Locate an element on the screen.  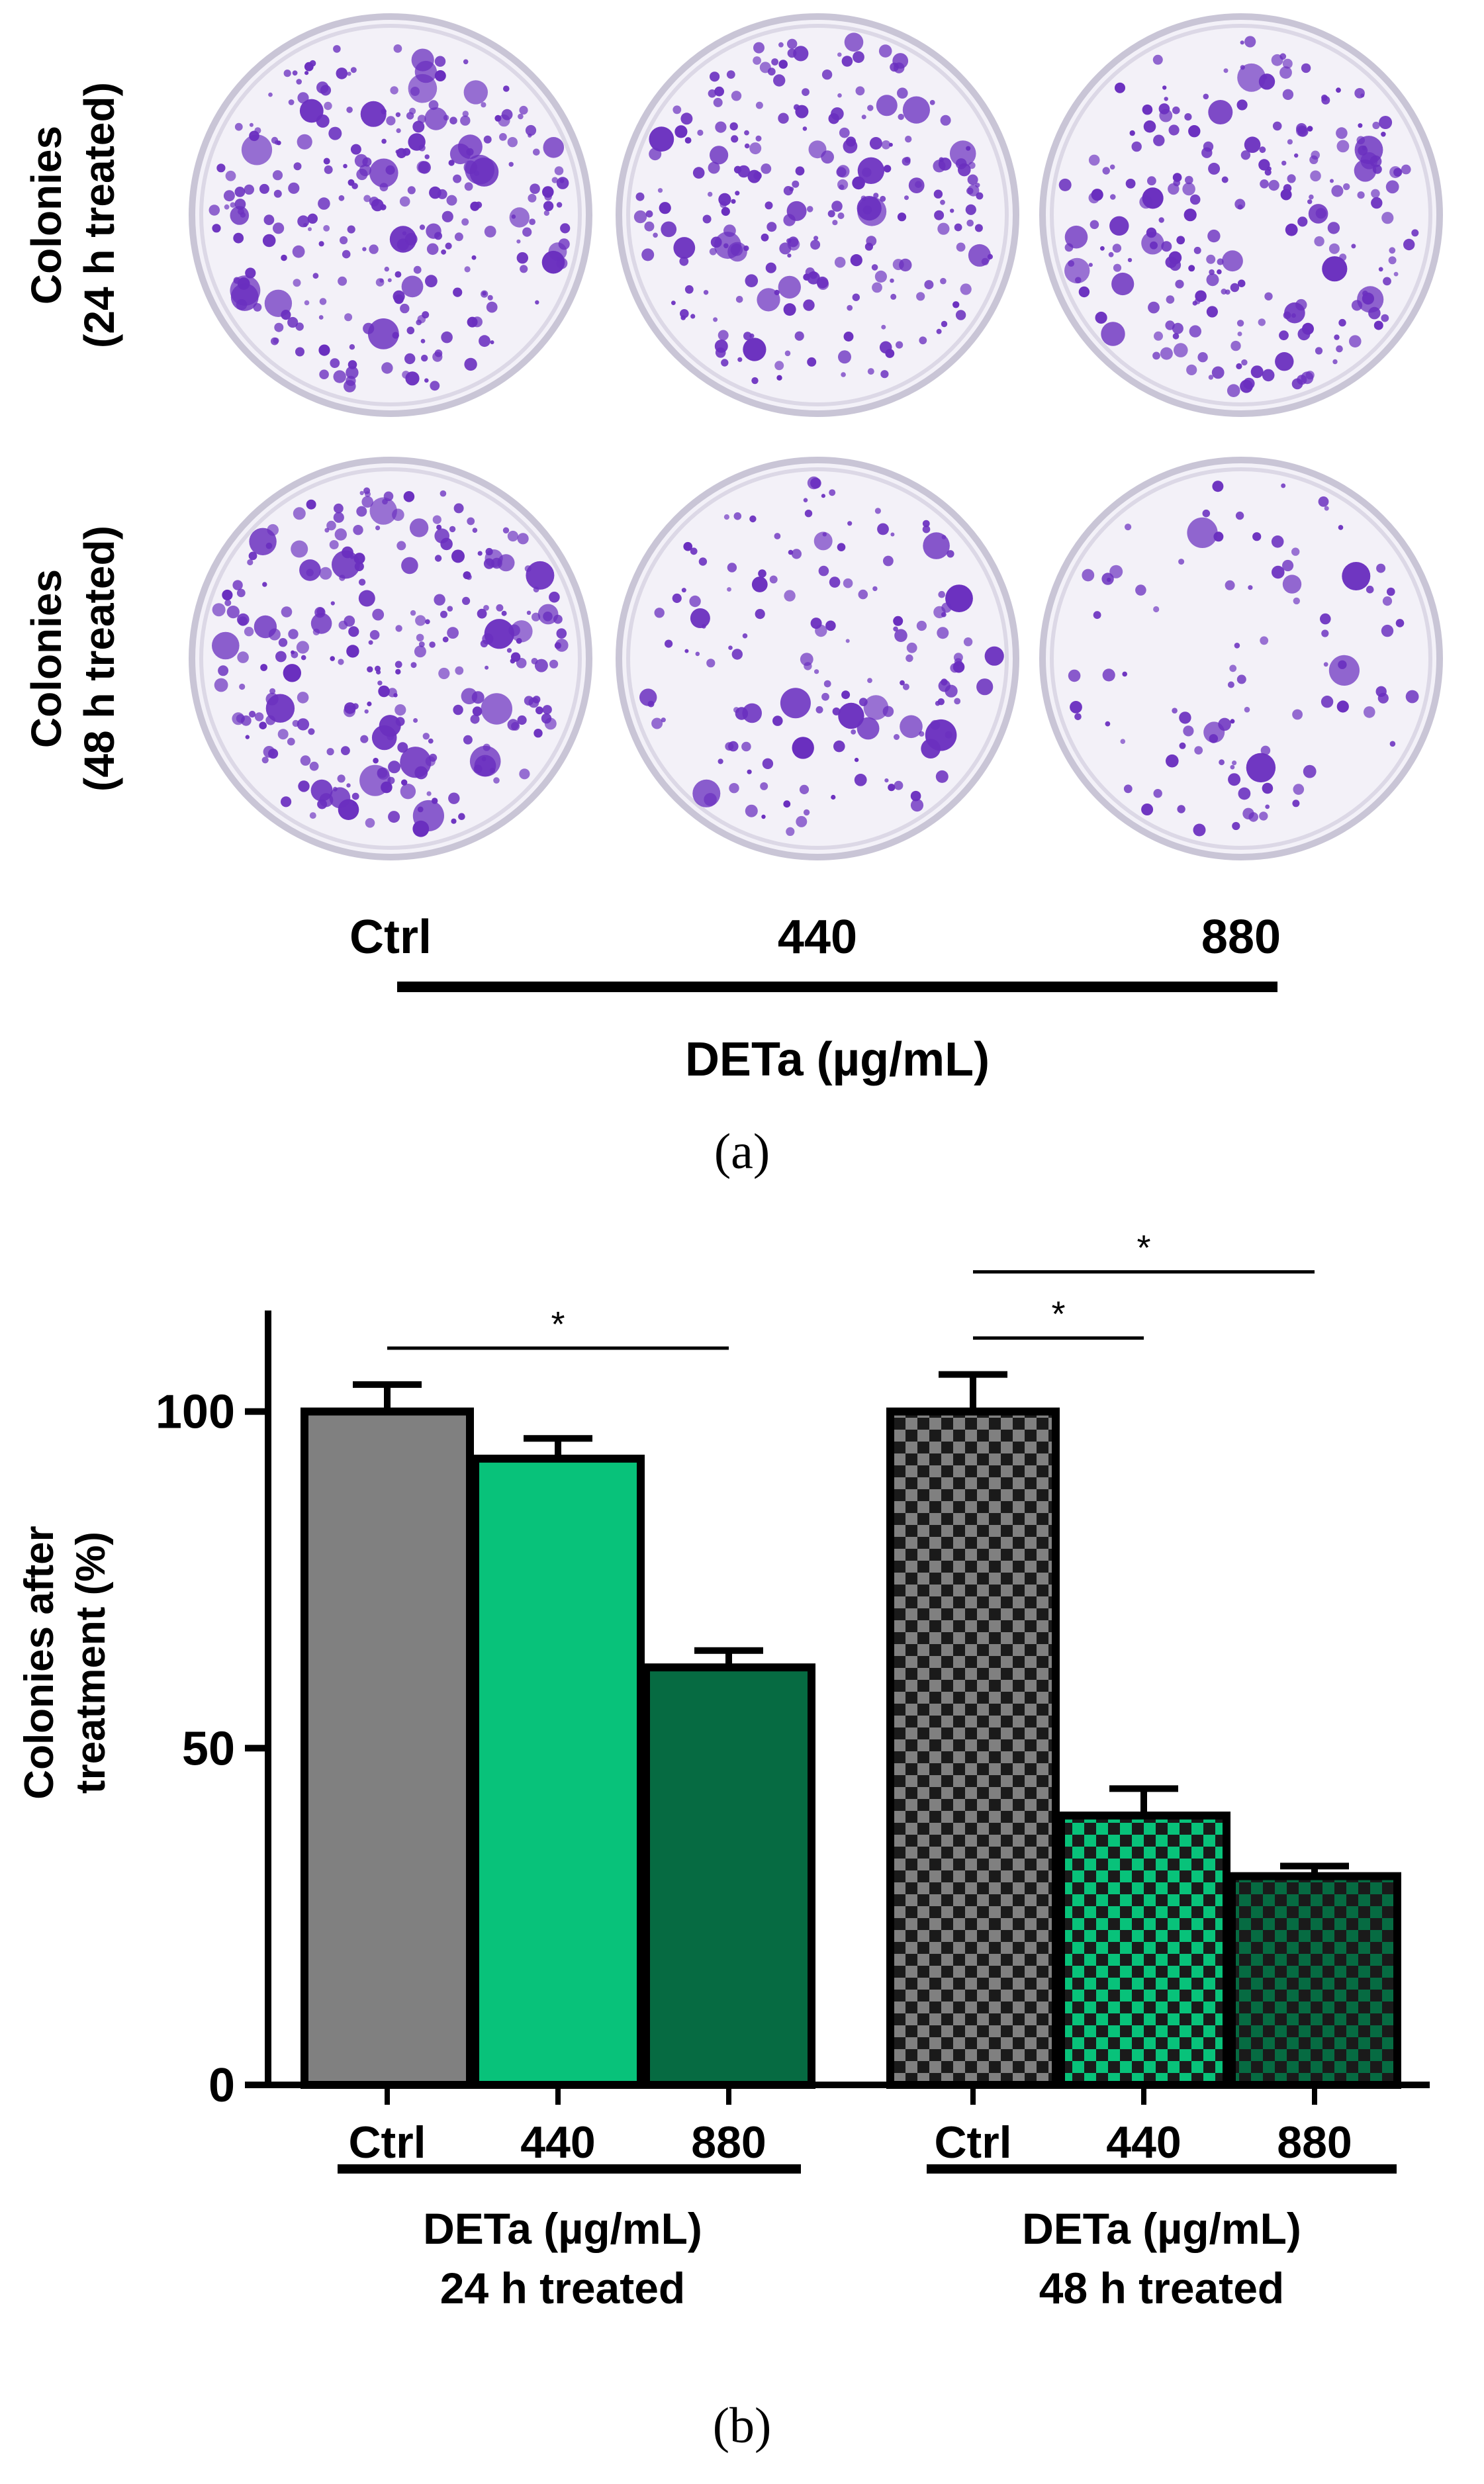
panel-a-label: (a) is located at coordinates (742, 1151).